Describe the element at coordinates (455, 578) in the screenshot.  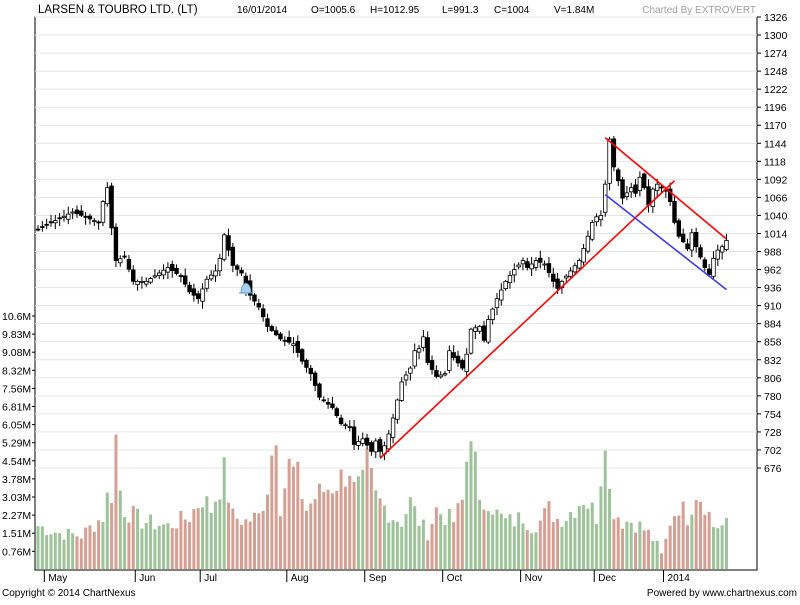
I see `x-tick-label: Oct` at that location.